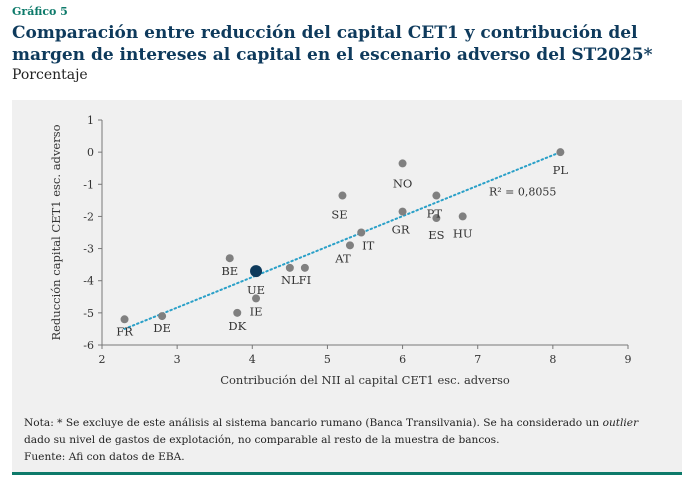 This screenshot has height=484, width=690. I want to click on point-es, so click(436, 218).